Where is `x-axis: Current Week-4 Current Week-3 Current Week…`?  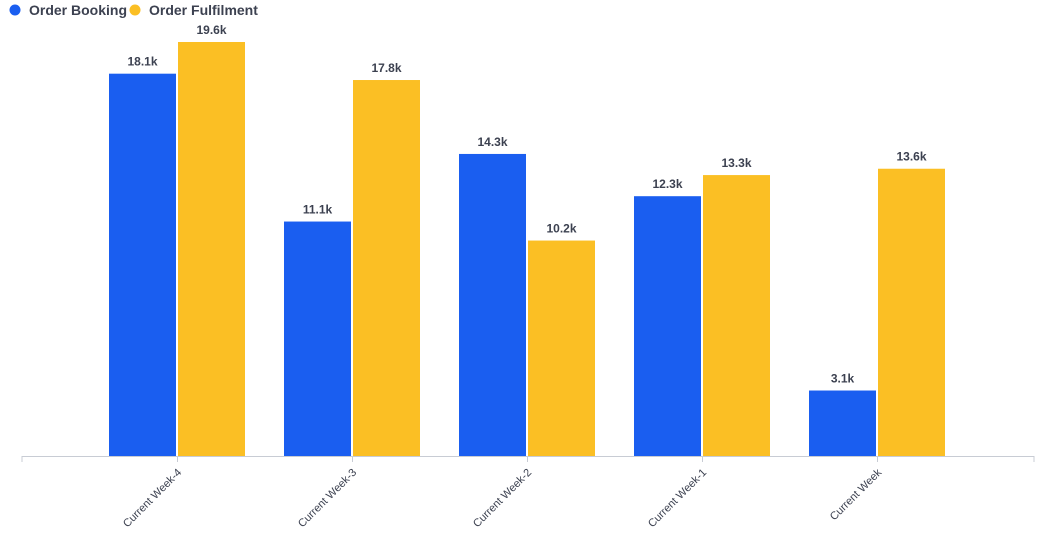 x-axis: Current Week-4 Current Week-3 Current Week… is located at coordinates (528, 493).